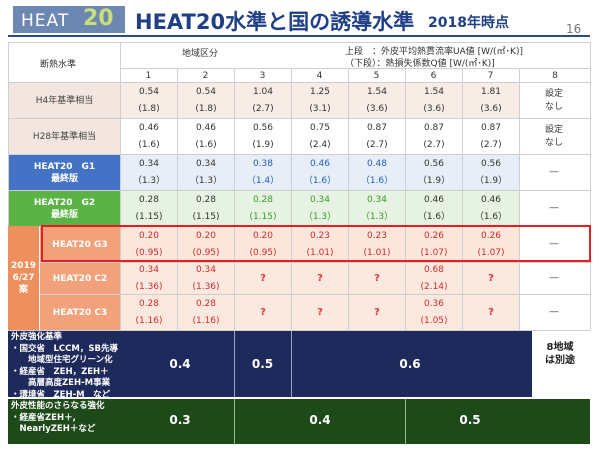 Image resolution: width=600 pixels, height=453 pixels. What do you see at coordinates (206, 208) in the screenshot?
I see `table-cell-g2: 0.28 (1.15)` at bounding box center [206, 208].